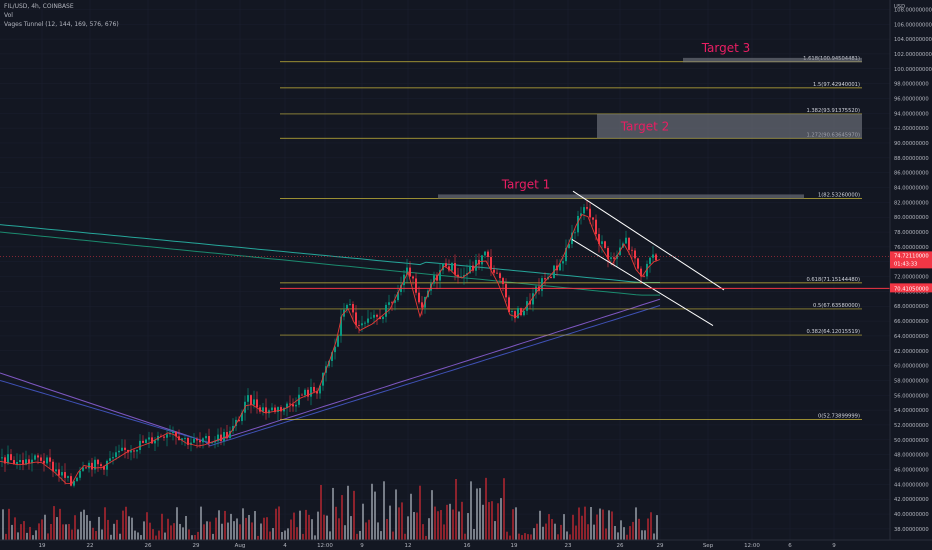  Describe the element at coordinates (642, 282) in the screenshot. I see `channel-lower-line` at that location.